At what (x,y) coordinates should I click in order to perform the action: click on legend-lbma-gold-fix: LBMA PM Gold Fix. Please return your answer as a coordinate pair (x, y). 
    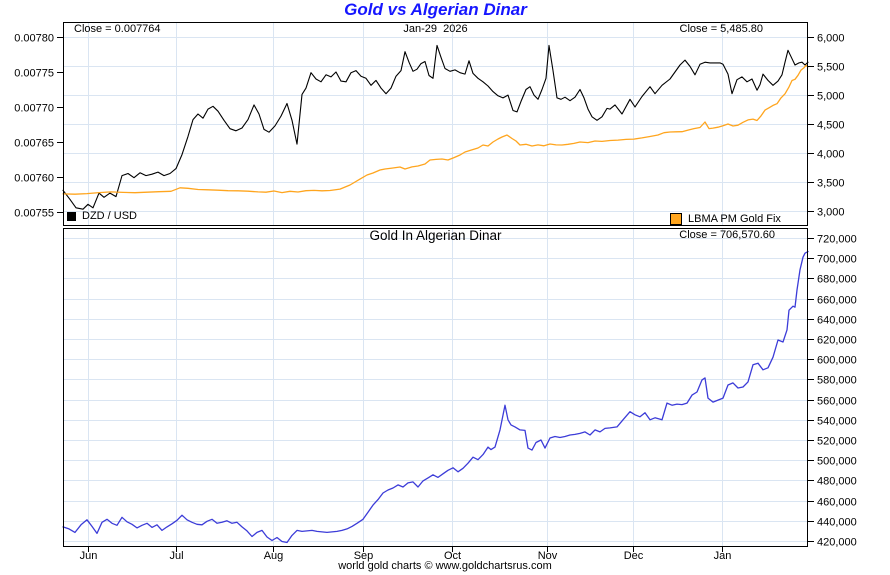
    Looking at the image, I should click on (725, 219).